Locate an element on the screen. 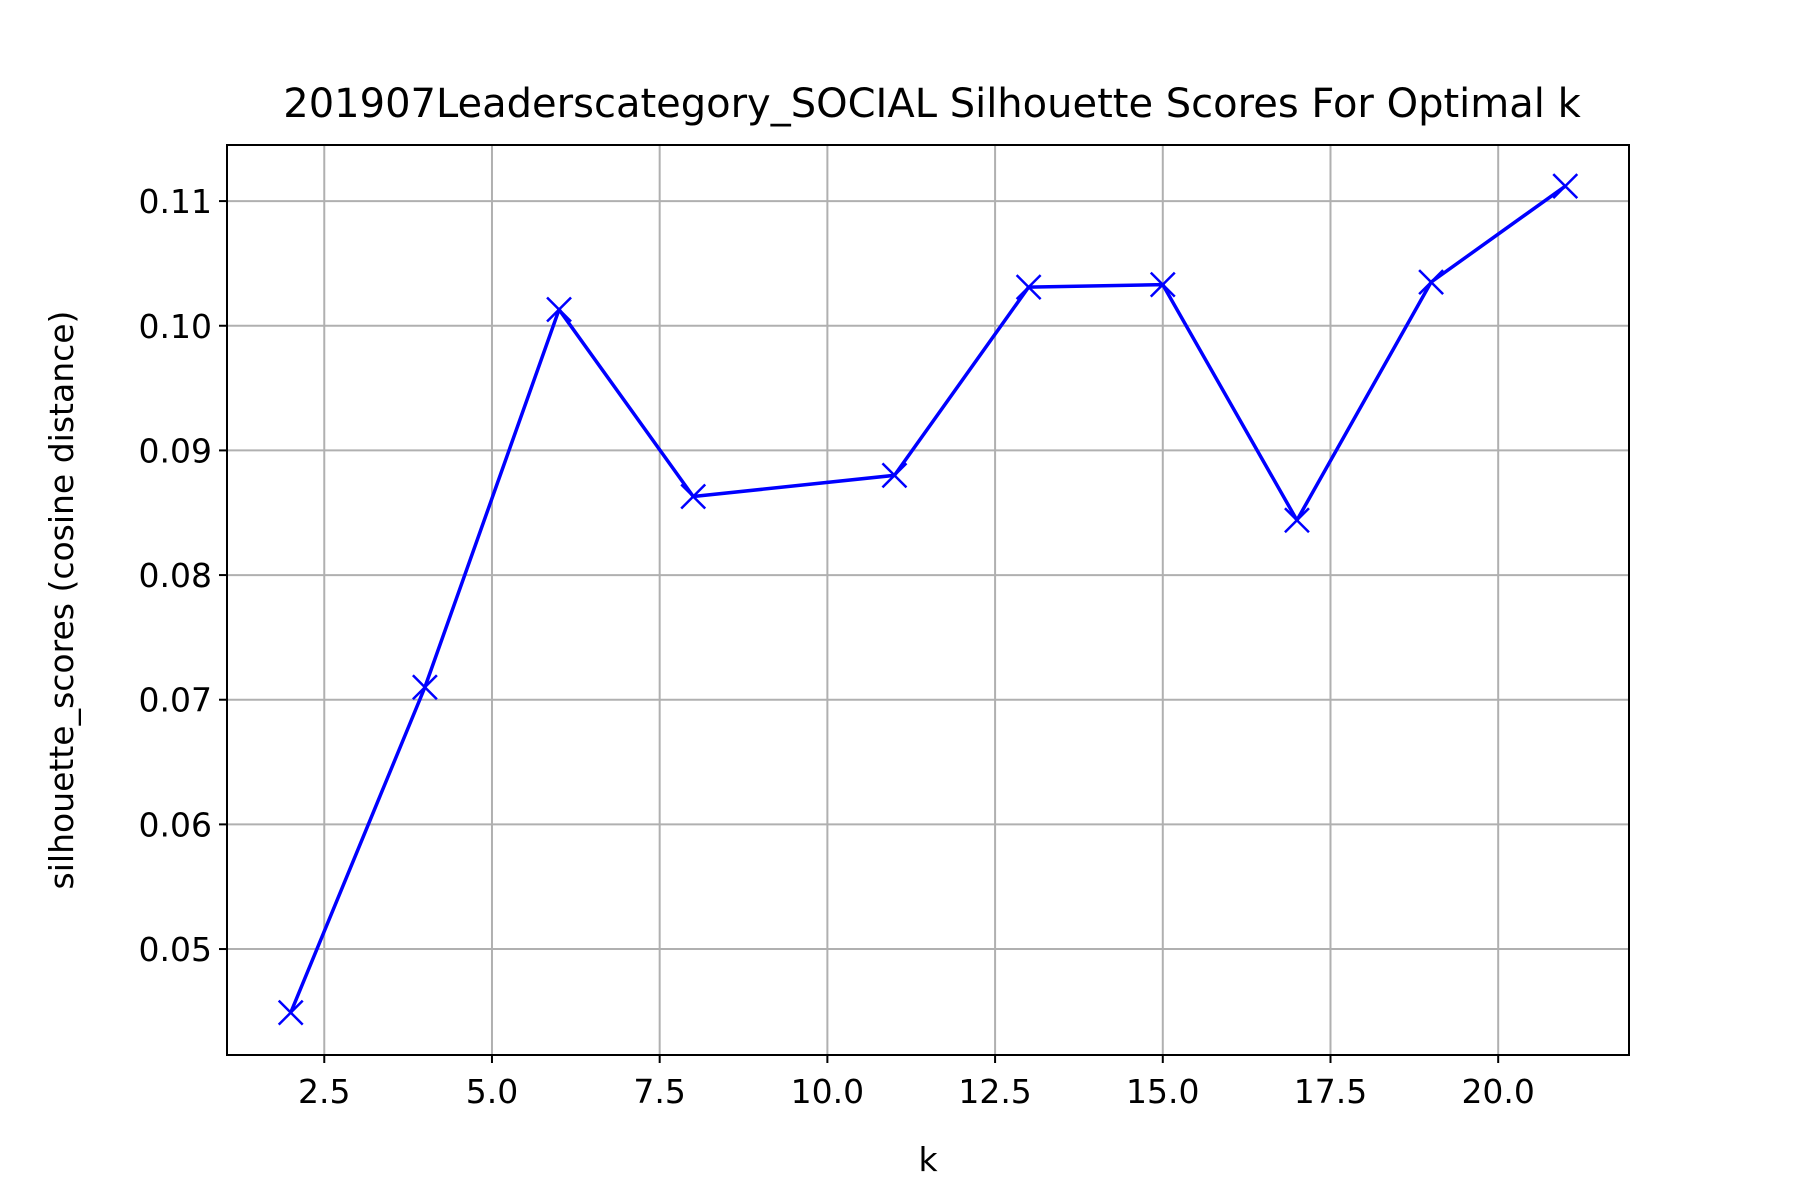 The width and height of the screenshot is (1800, 1200). y-axis-title: silhouette_scores (cosine distance) is located at coordinates (61, 600).